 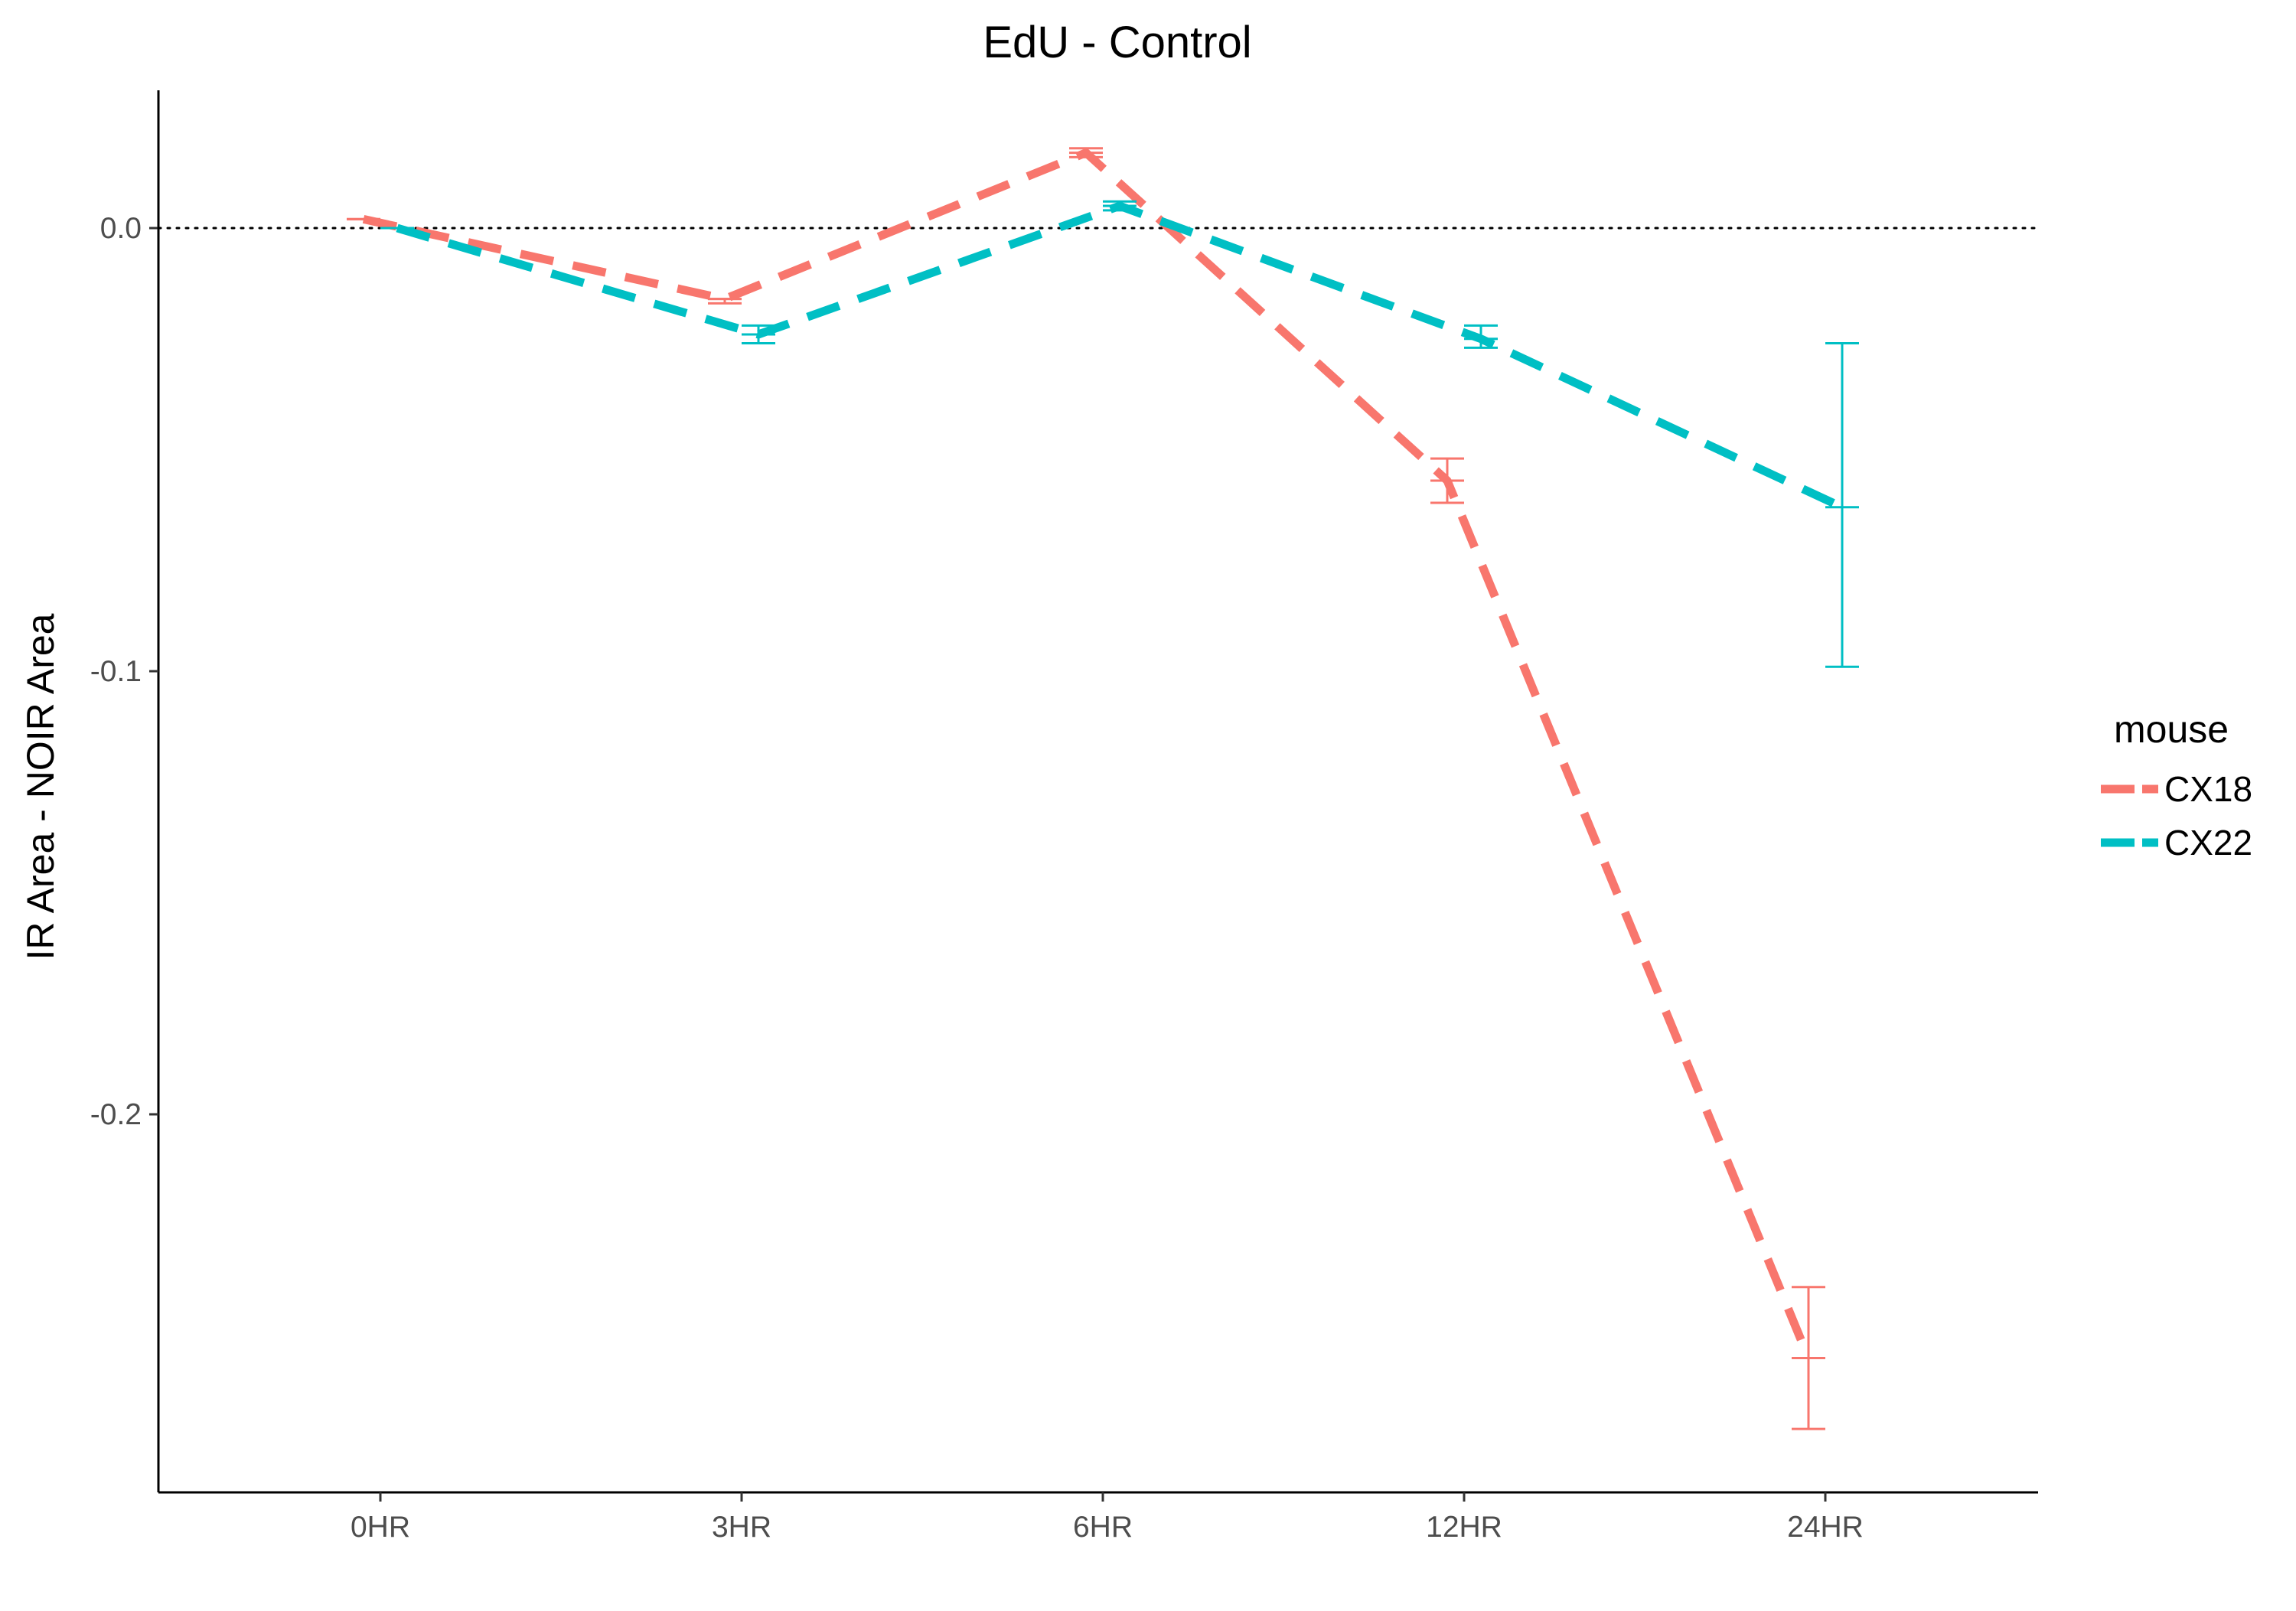 What do you see at coordinates (2208, 789) in the screenshot?
I see `legend-label-cx18: CX18` at bounding box center [2208, 789].